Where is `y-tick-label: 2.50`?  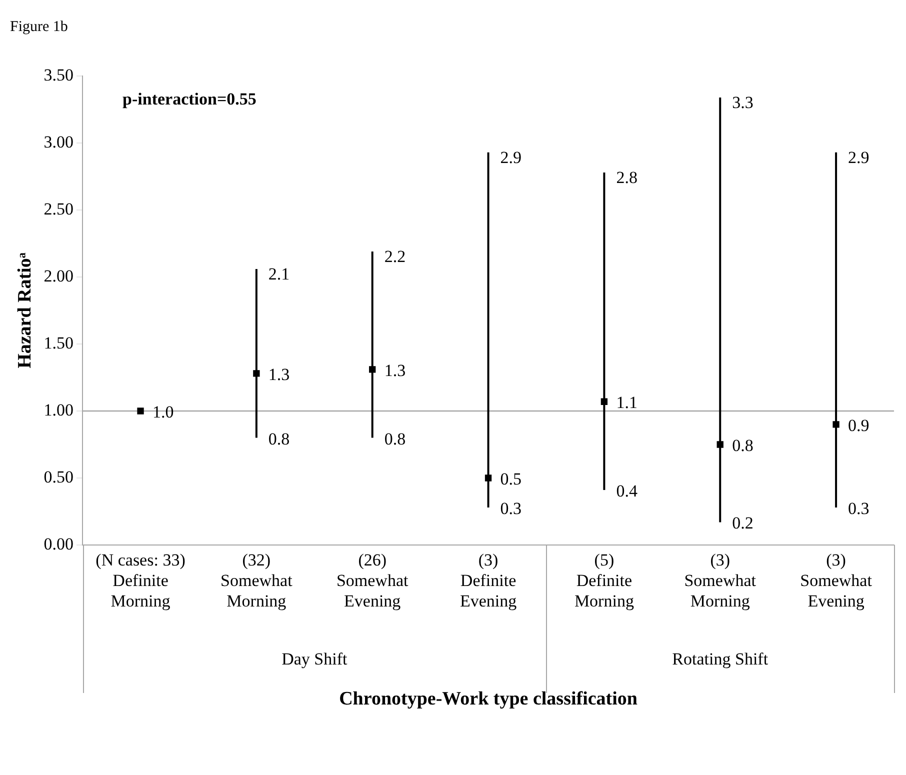
y-tick-label: 2.50 is located at coordinates (59, 208).